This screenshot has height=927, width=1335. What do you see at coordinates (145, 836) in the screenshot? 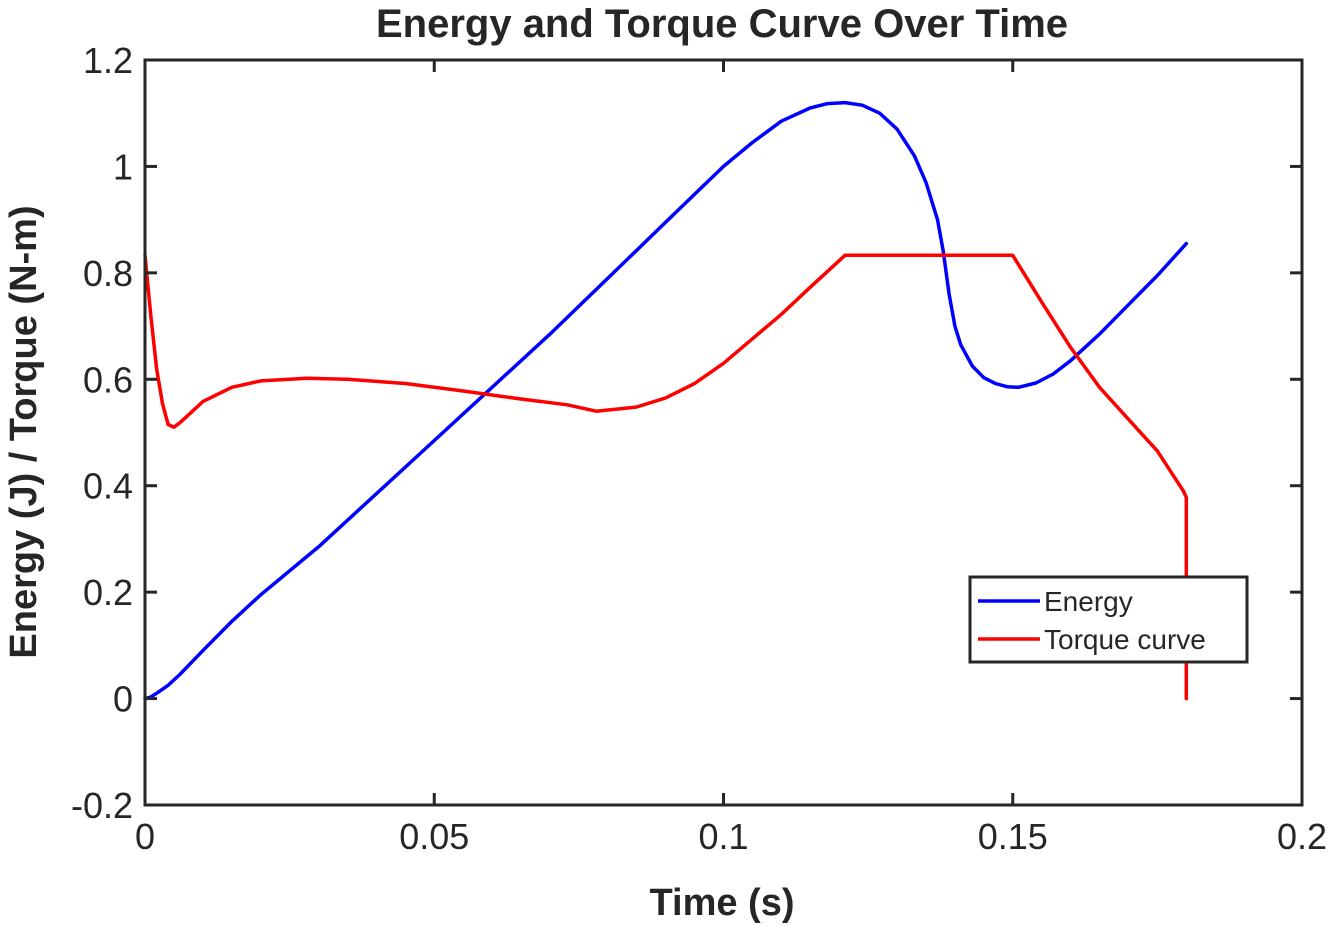
I see `x-tick-label: 0` at bounding box center [145, 836].